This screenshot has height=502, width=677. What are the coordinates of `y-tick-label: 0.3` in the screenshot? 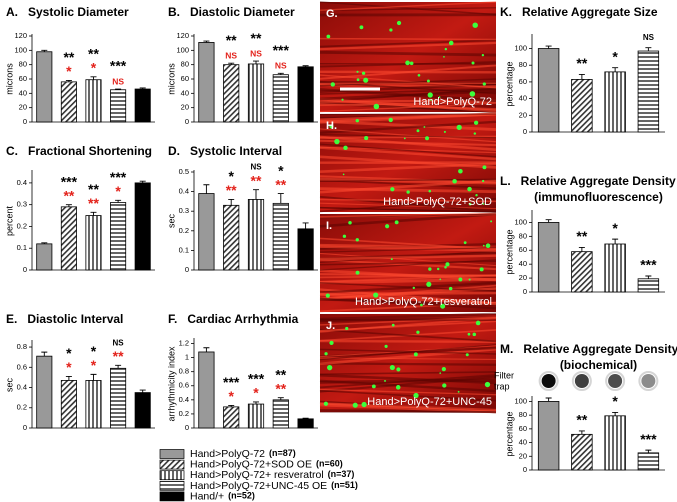 It's located at (22, 204).